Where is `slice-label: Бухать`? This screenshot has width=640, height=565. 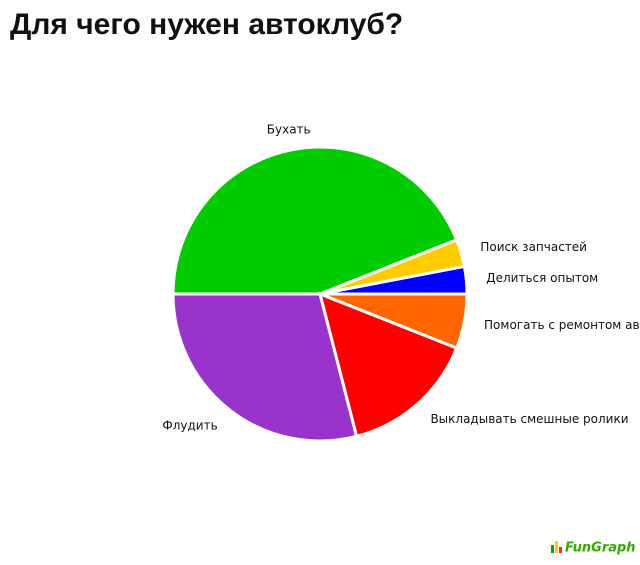
slice-label: Бухать is located at coordinates (289, 129).